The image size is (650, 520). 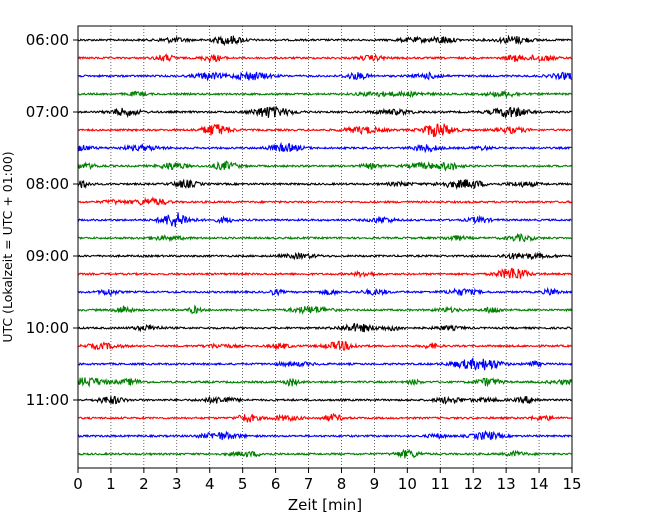 I want to click on x-tick-label: 14, so click(x=539, y=484).